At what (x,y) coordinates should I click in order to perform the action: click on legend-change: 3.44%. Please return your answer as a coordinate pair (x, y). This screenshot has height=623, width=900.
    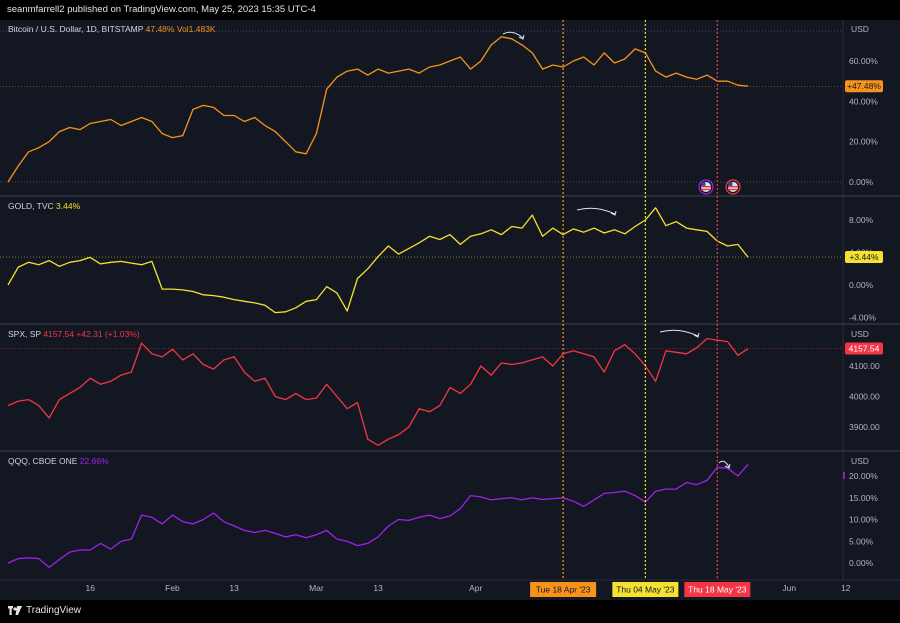
    Looking at the image, I should click on (68, 206).